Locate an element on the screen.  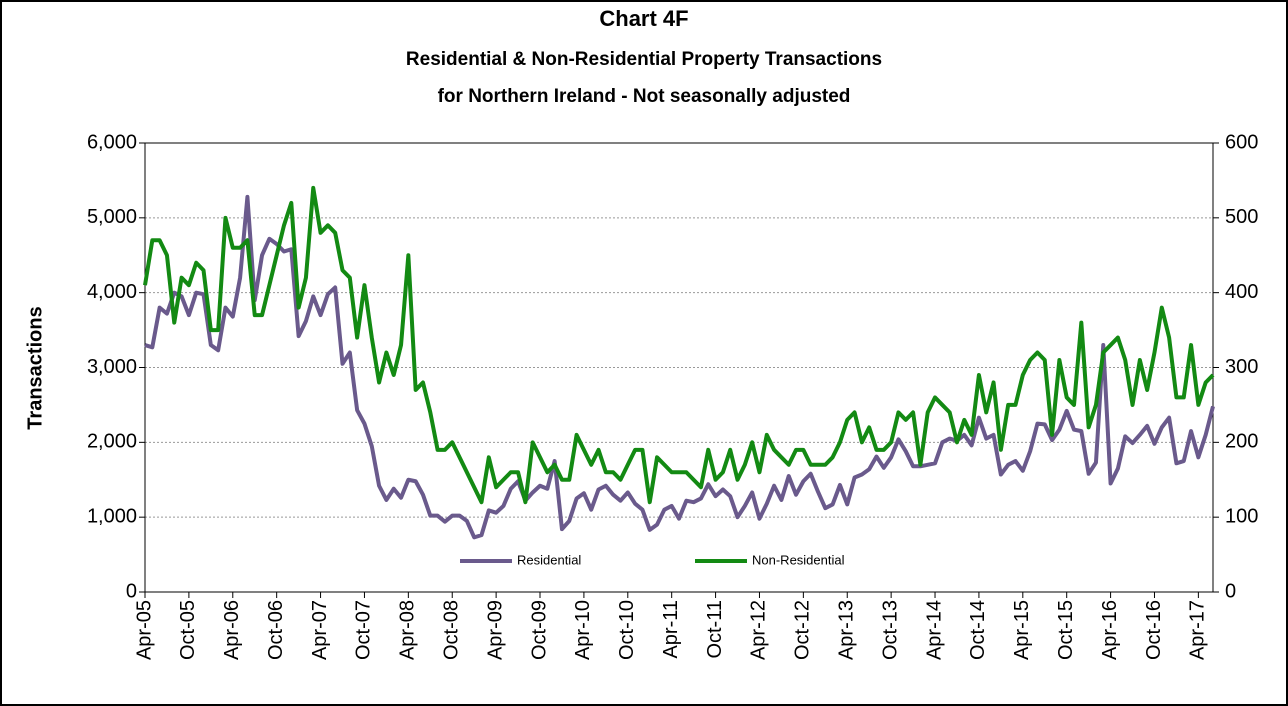
y-tick-label: 3,000 is located at coordinates (112, 367).